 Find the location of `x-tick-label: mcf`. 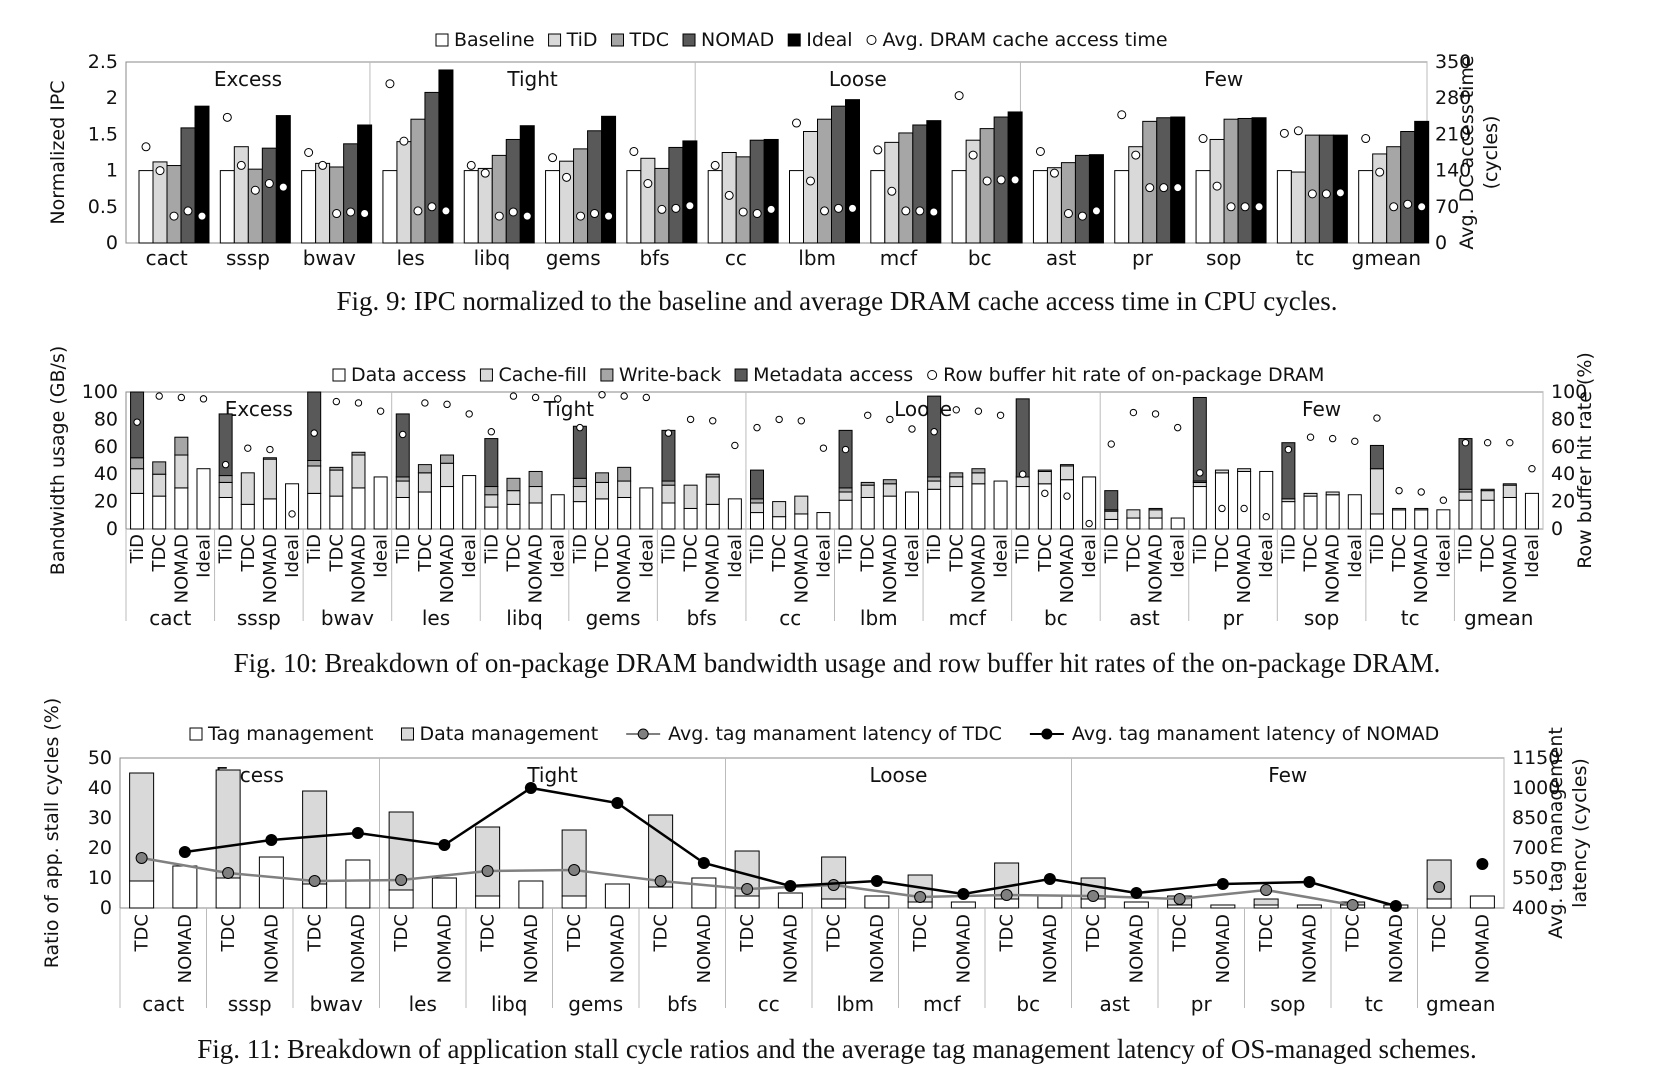

x-tick-label: mcf is located at coordinates (968, 618).